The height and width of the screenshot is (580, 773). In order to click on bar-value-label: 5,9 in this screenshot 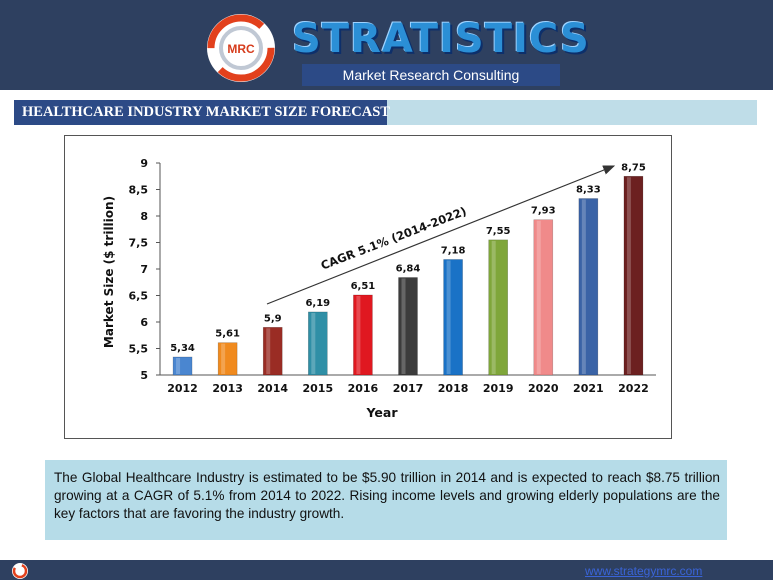, I will do `click(273, 318)`.